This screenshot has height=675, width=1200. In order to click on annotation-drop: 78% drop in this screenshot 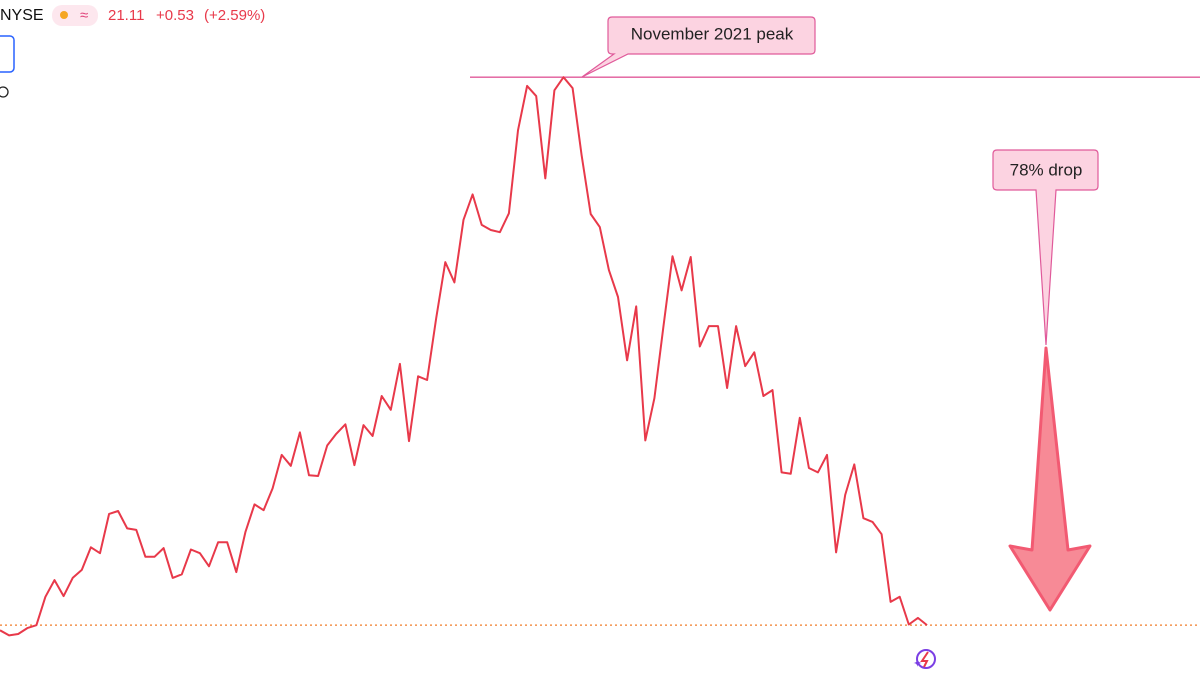, I will do `click(1045, 247)`.